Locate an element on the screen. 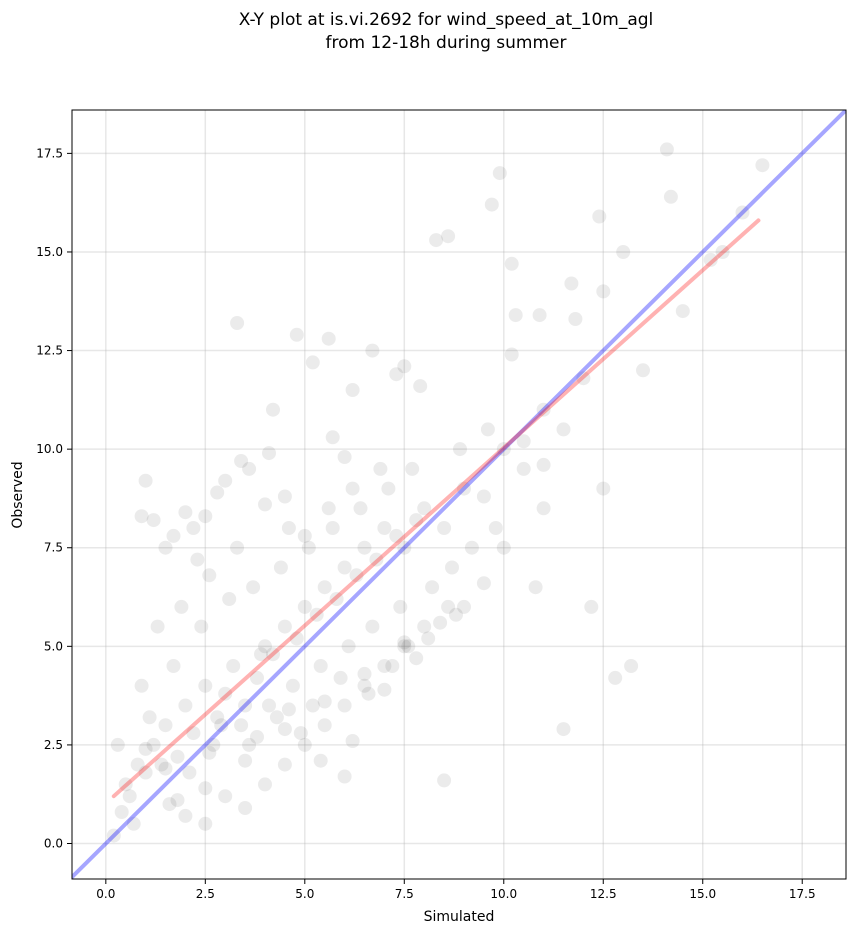 The height and width of the screenshot is (934, 856). x-tick-label: 10.0 is located at coordinates (503, 894).